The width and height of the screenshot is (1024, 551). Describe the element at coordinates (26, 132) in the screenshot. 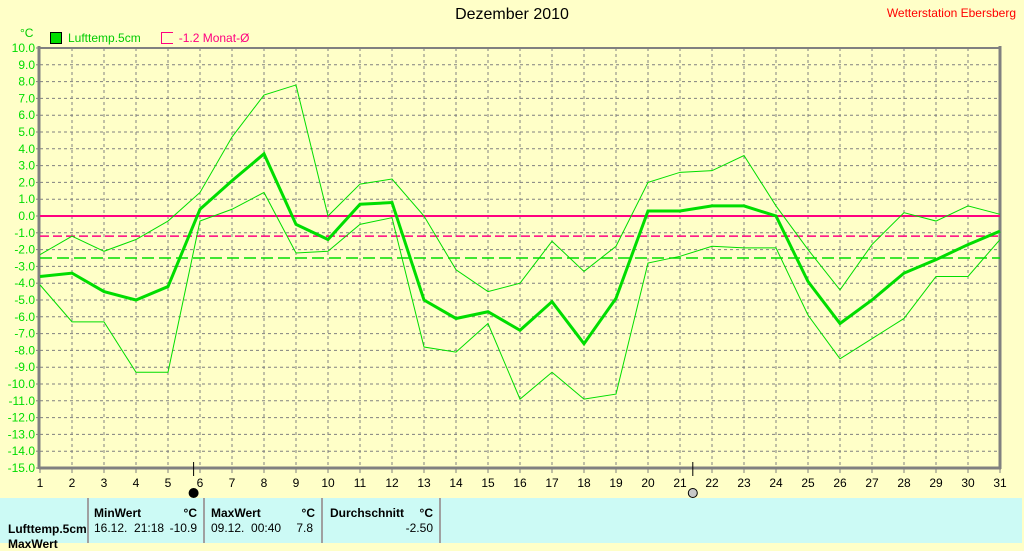

I see `y-tick-label: 5.0` at that location.